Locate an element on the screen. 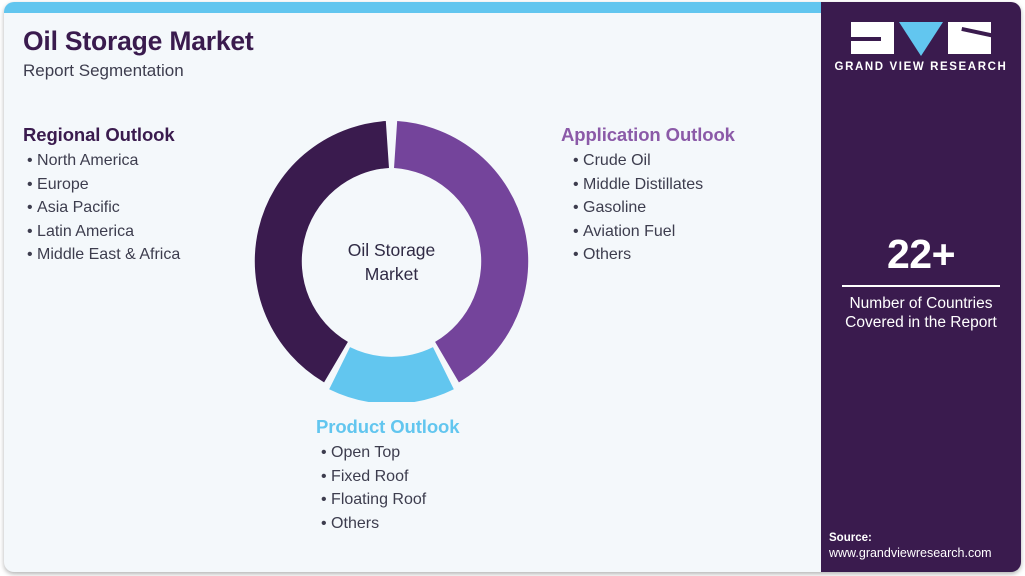 The image size is (1025, 576). source-url: www.grandviewresearch.com is located at coordinates (910, 553).